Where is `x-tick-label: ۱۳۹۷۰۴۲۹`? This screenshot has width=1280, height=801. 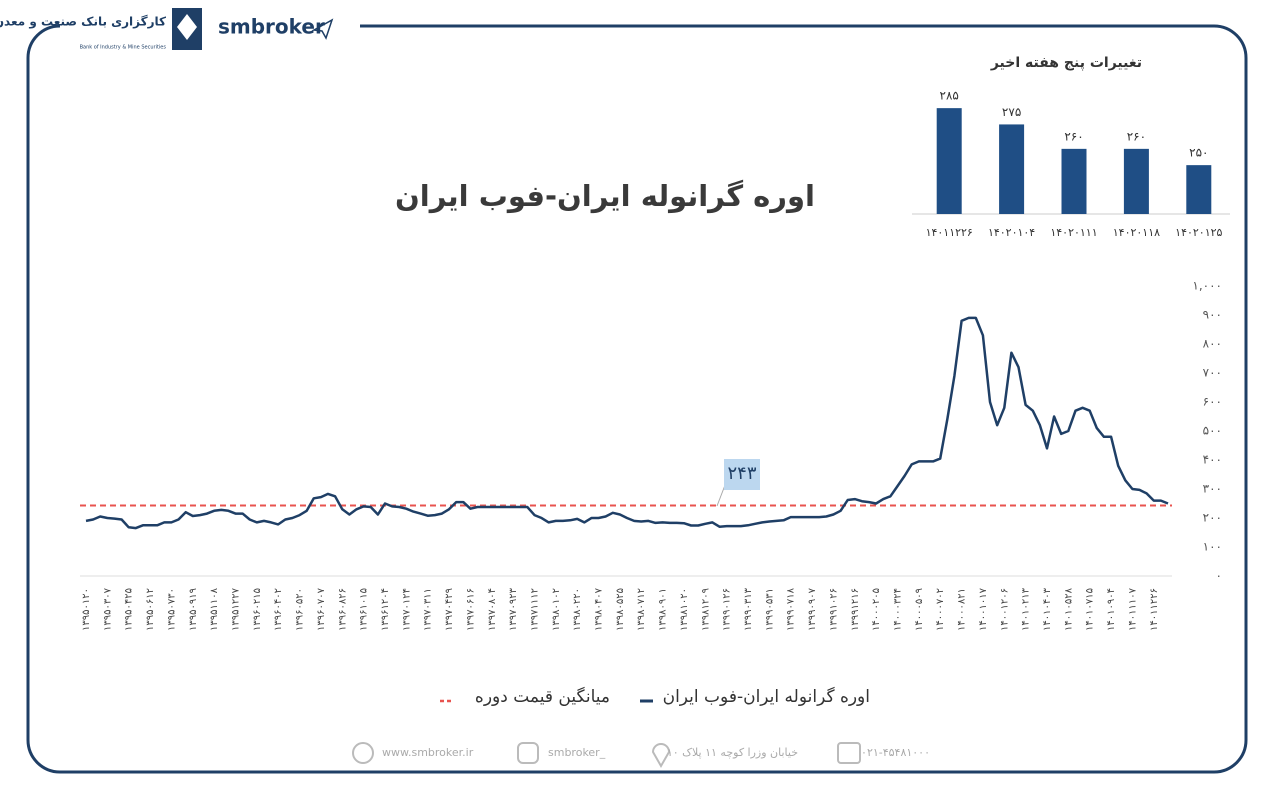 x-tick-label: ۱۳۹۷۰۴۲۹ is located at coordinates (449, 609).